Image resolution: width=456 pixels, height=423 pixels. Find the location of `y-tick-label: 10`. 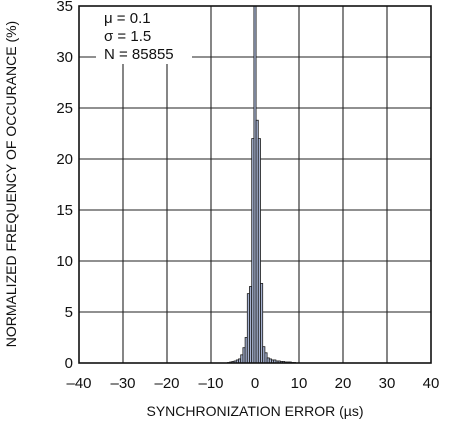

y-tick-label: 10 is located at coordinates (64, 261).